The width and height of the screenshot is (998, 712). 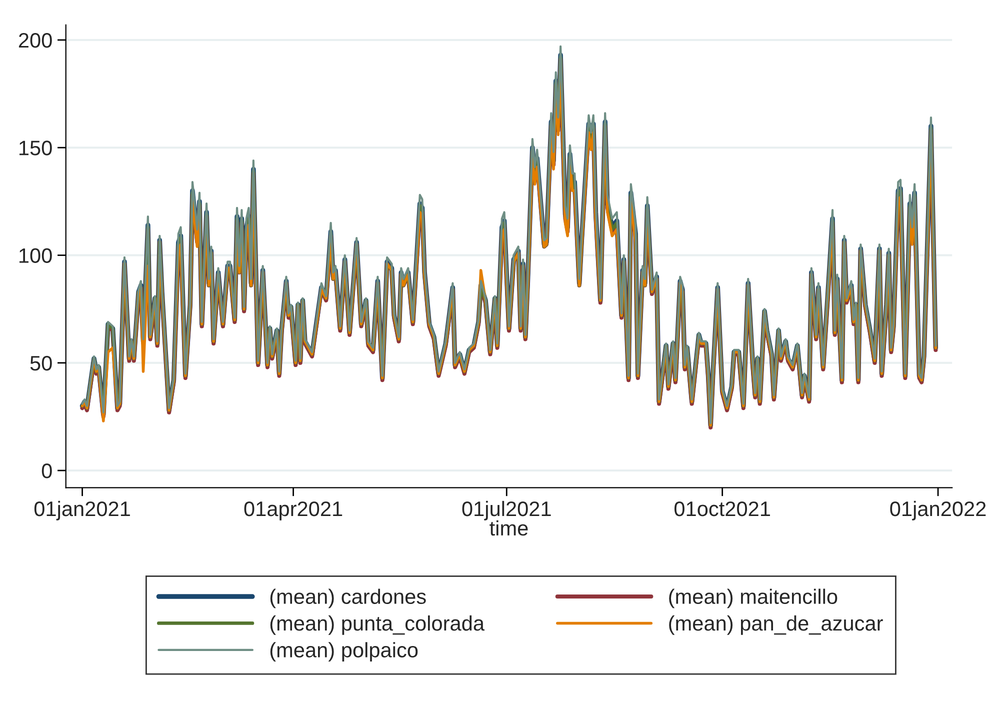 I want to click on x-tick-label: 01apr2021, so click(x=293, y=510).